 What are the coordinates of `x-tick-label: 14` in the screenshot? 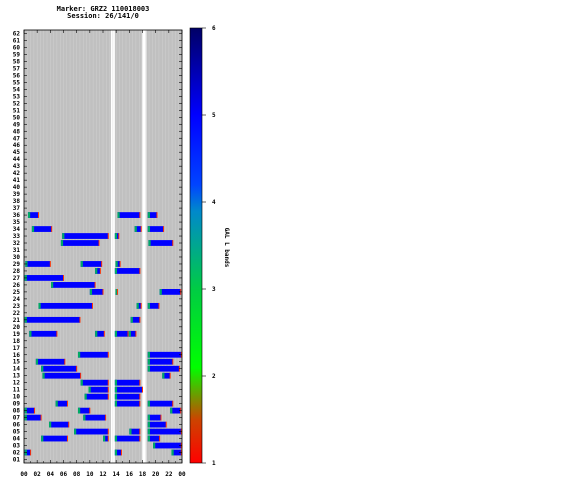 It's located at (117, 474).